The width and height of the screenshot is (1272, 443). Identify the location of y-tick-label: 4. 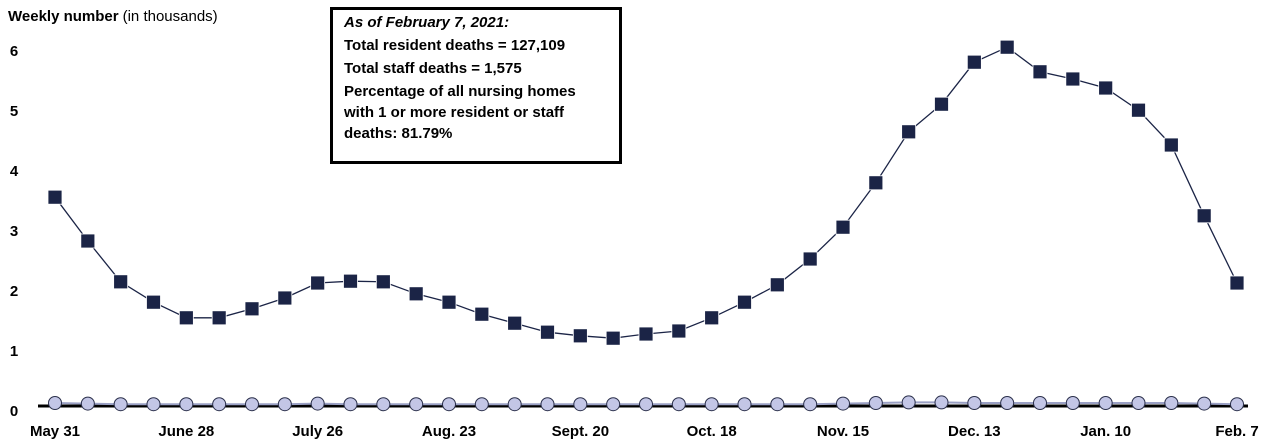
(14, 171).